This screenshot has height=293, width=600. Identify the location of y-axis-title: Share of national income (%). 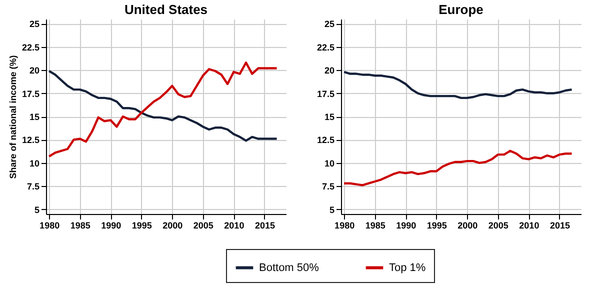
(13, 117).